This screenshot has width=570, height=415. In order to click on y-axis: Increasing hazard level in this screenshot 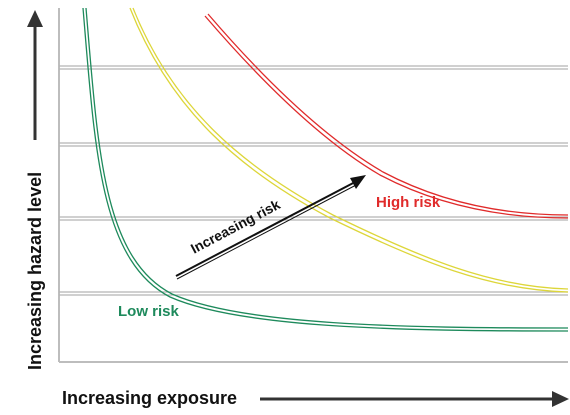, I will do `click(35, 190)`.